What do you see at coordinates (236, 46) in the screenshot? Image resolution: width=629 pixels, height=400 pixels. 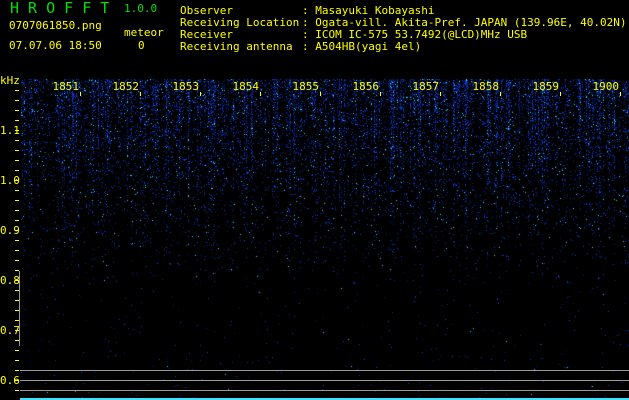 I see `antenna-label: Receiving antenna` at bounding box center [236, 46].